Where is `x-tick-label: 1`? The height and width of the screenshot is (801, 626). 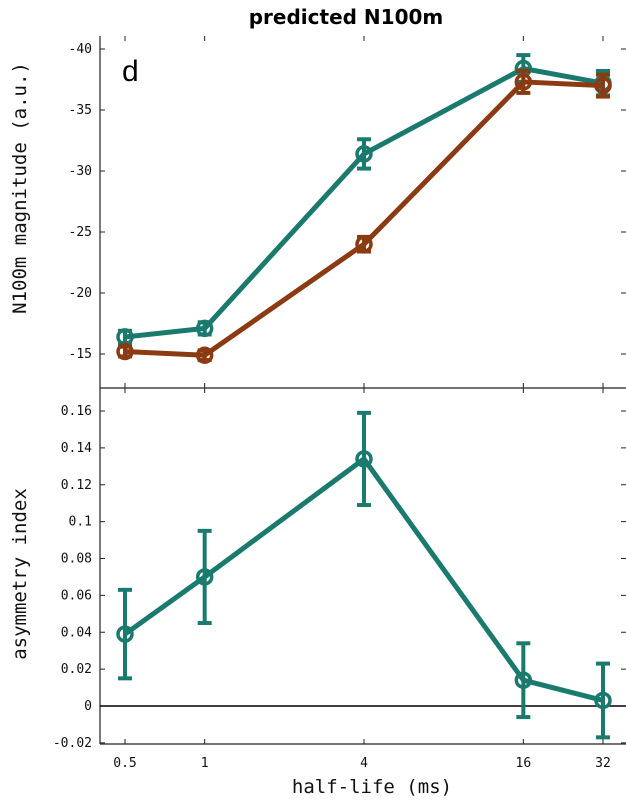
x-tick-label: 1 is located at coordinates (205, 763).